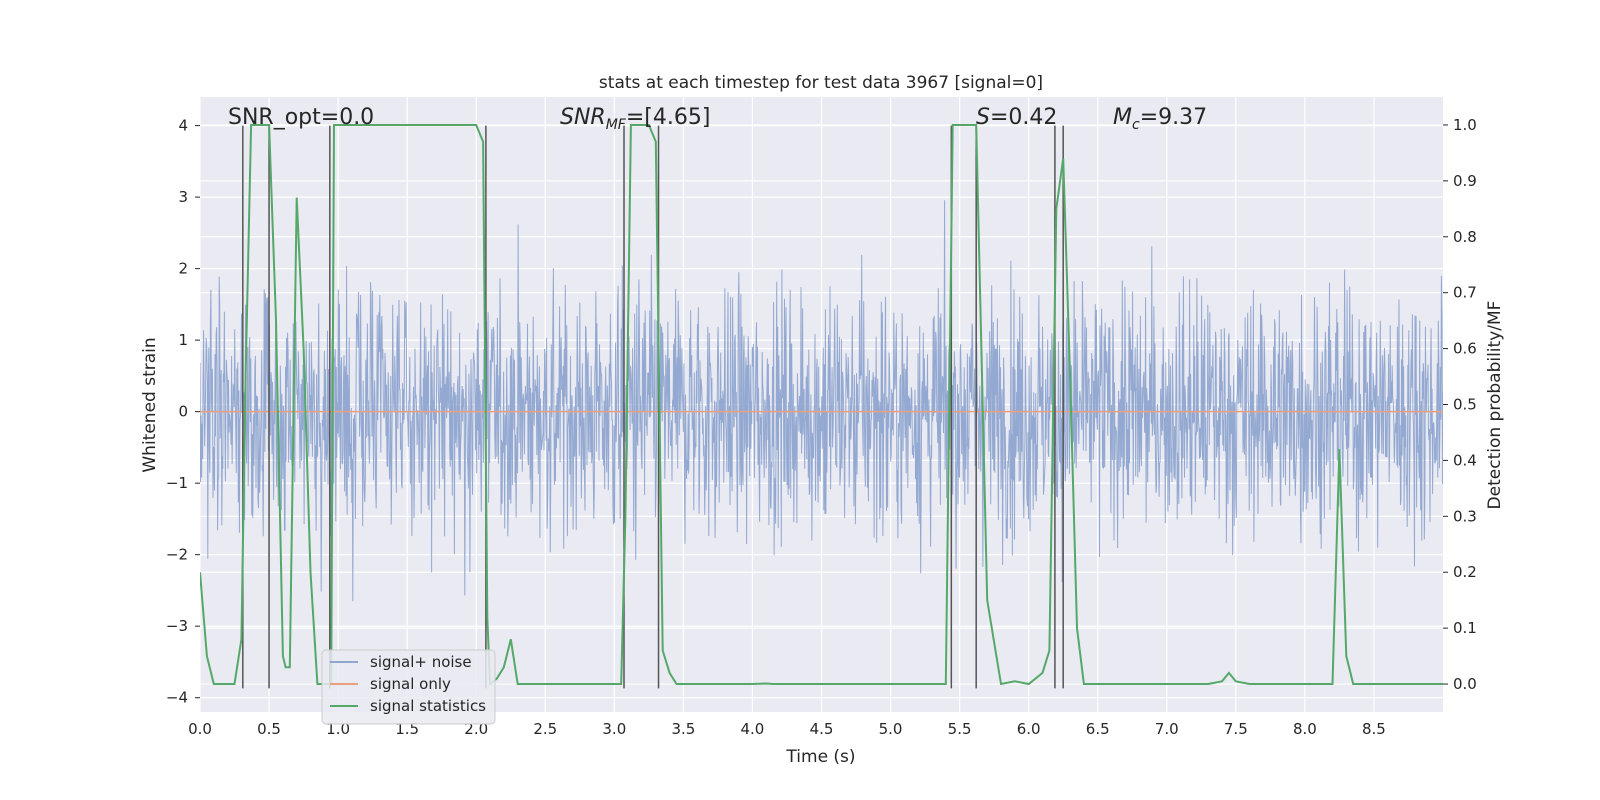 The width and height of the screenshot is (1600, 800). What do you see at coordinates (1465, 628) in the screenshot?
I see `y-right-tick-label: 0.1` at bounding box center [1465, 628].